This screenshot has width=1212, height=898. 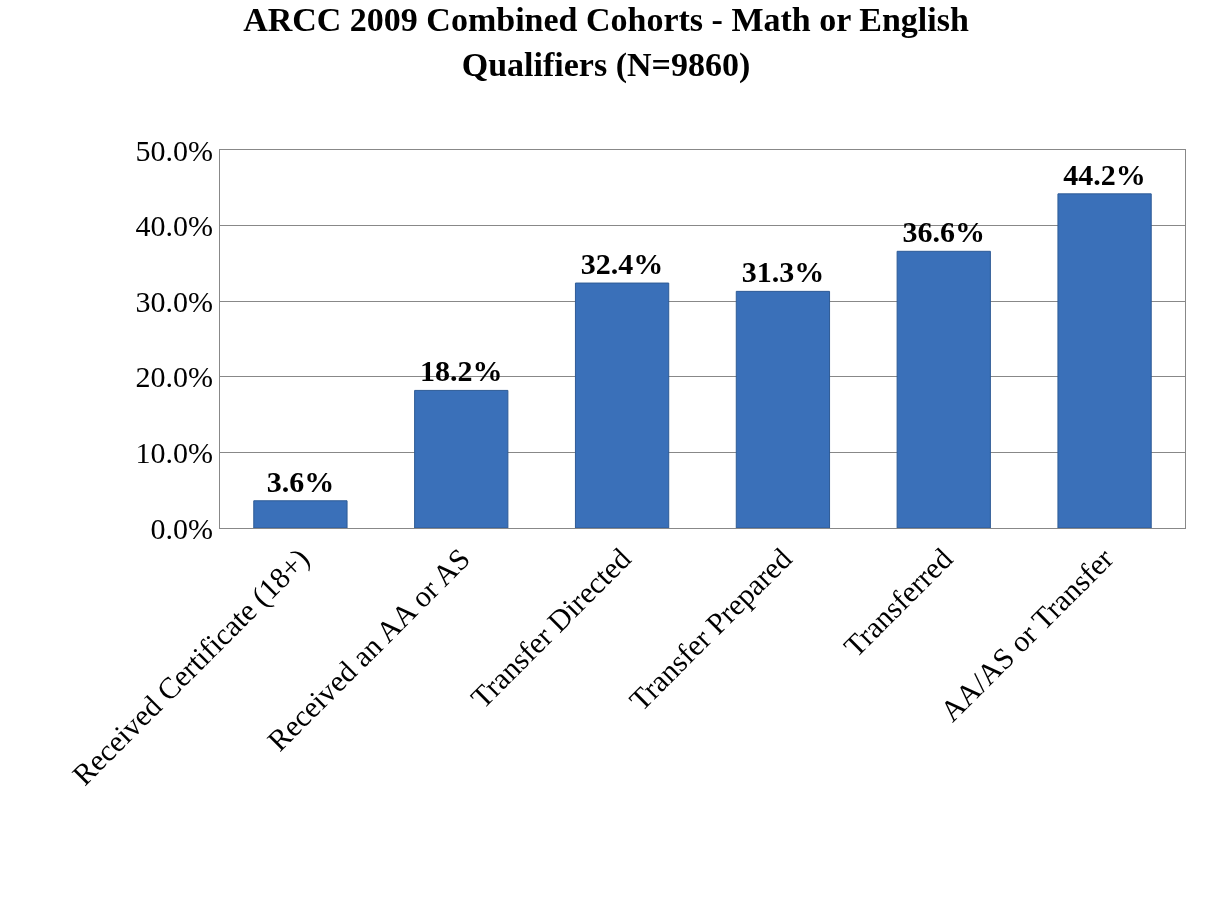 What do you see at coordinates (174, 452) in the screenshot?
I see `y-tick-label: 10.0%` at bounding box center [174, 452].